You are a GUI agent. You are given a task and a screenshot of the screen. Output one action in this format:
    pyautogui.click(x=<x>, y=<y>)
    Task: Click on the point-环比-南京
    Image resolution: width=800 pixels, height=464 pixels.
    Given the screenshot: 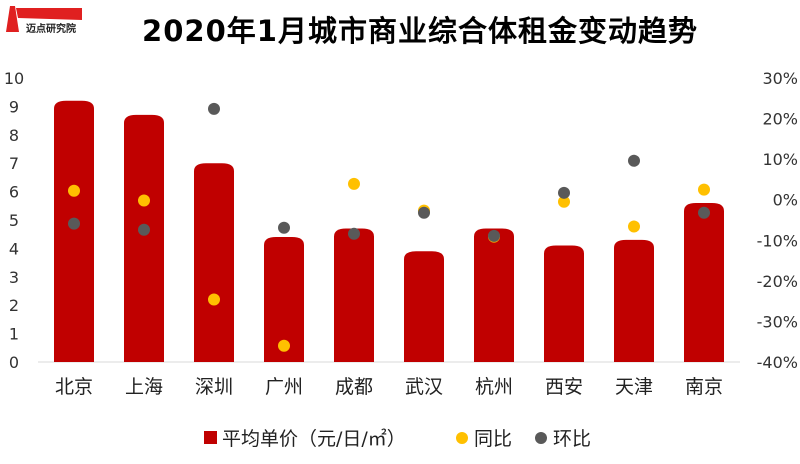 What is the action you would take?
    pyautogui.click(x=704, y=212)
    